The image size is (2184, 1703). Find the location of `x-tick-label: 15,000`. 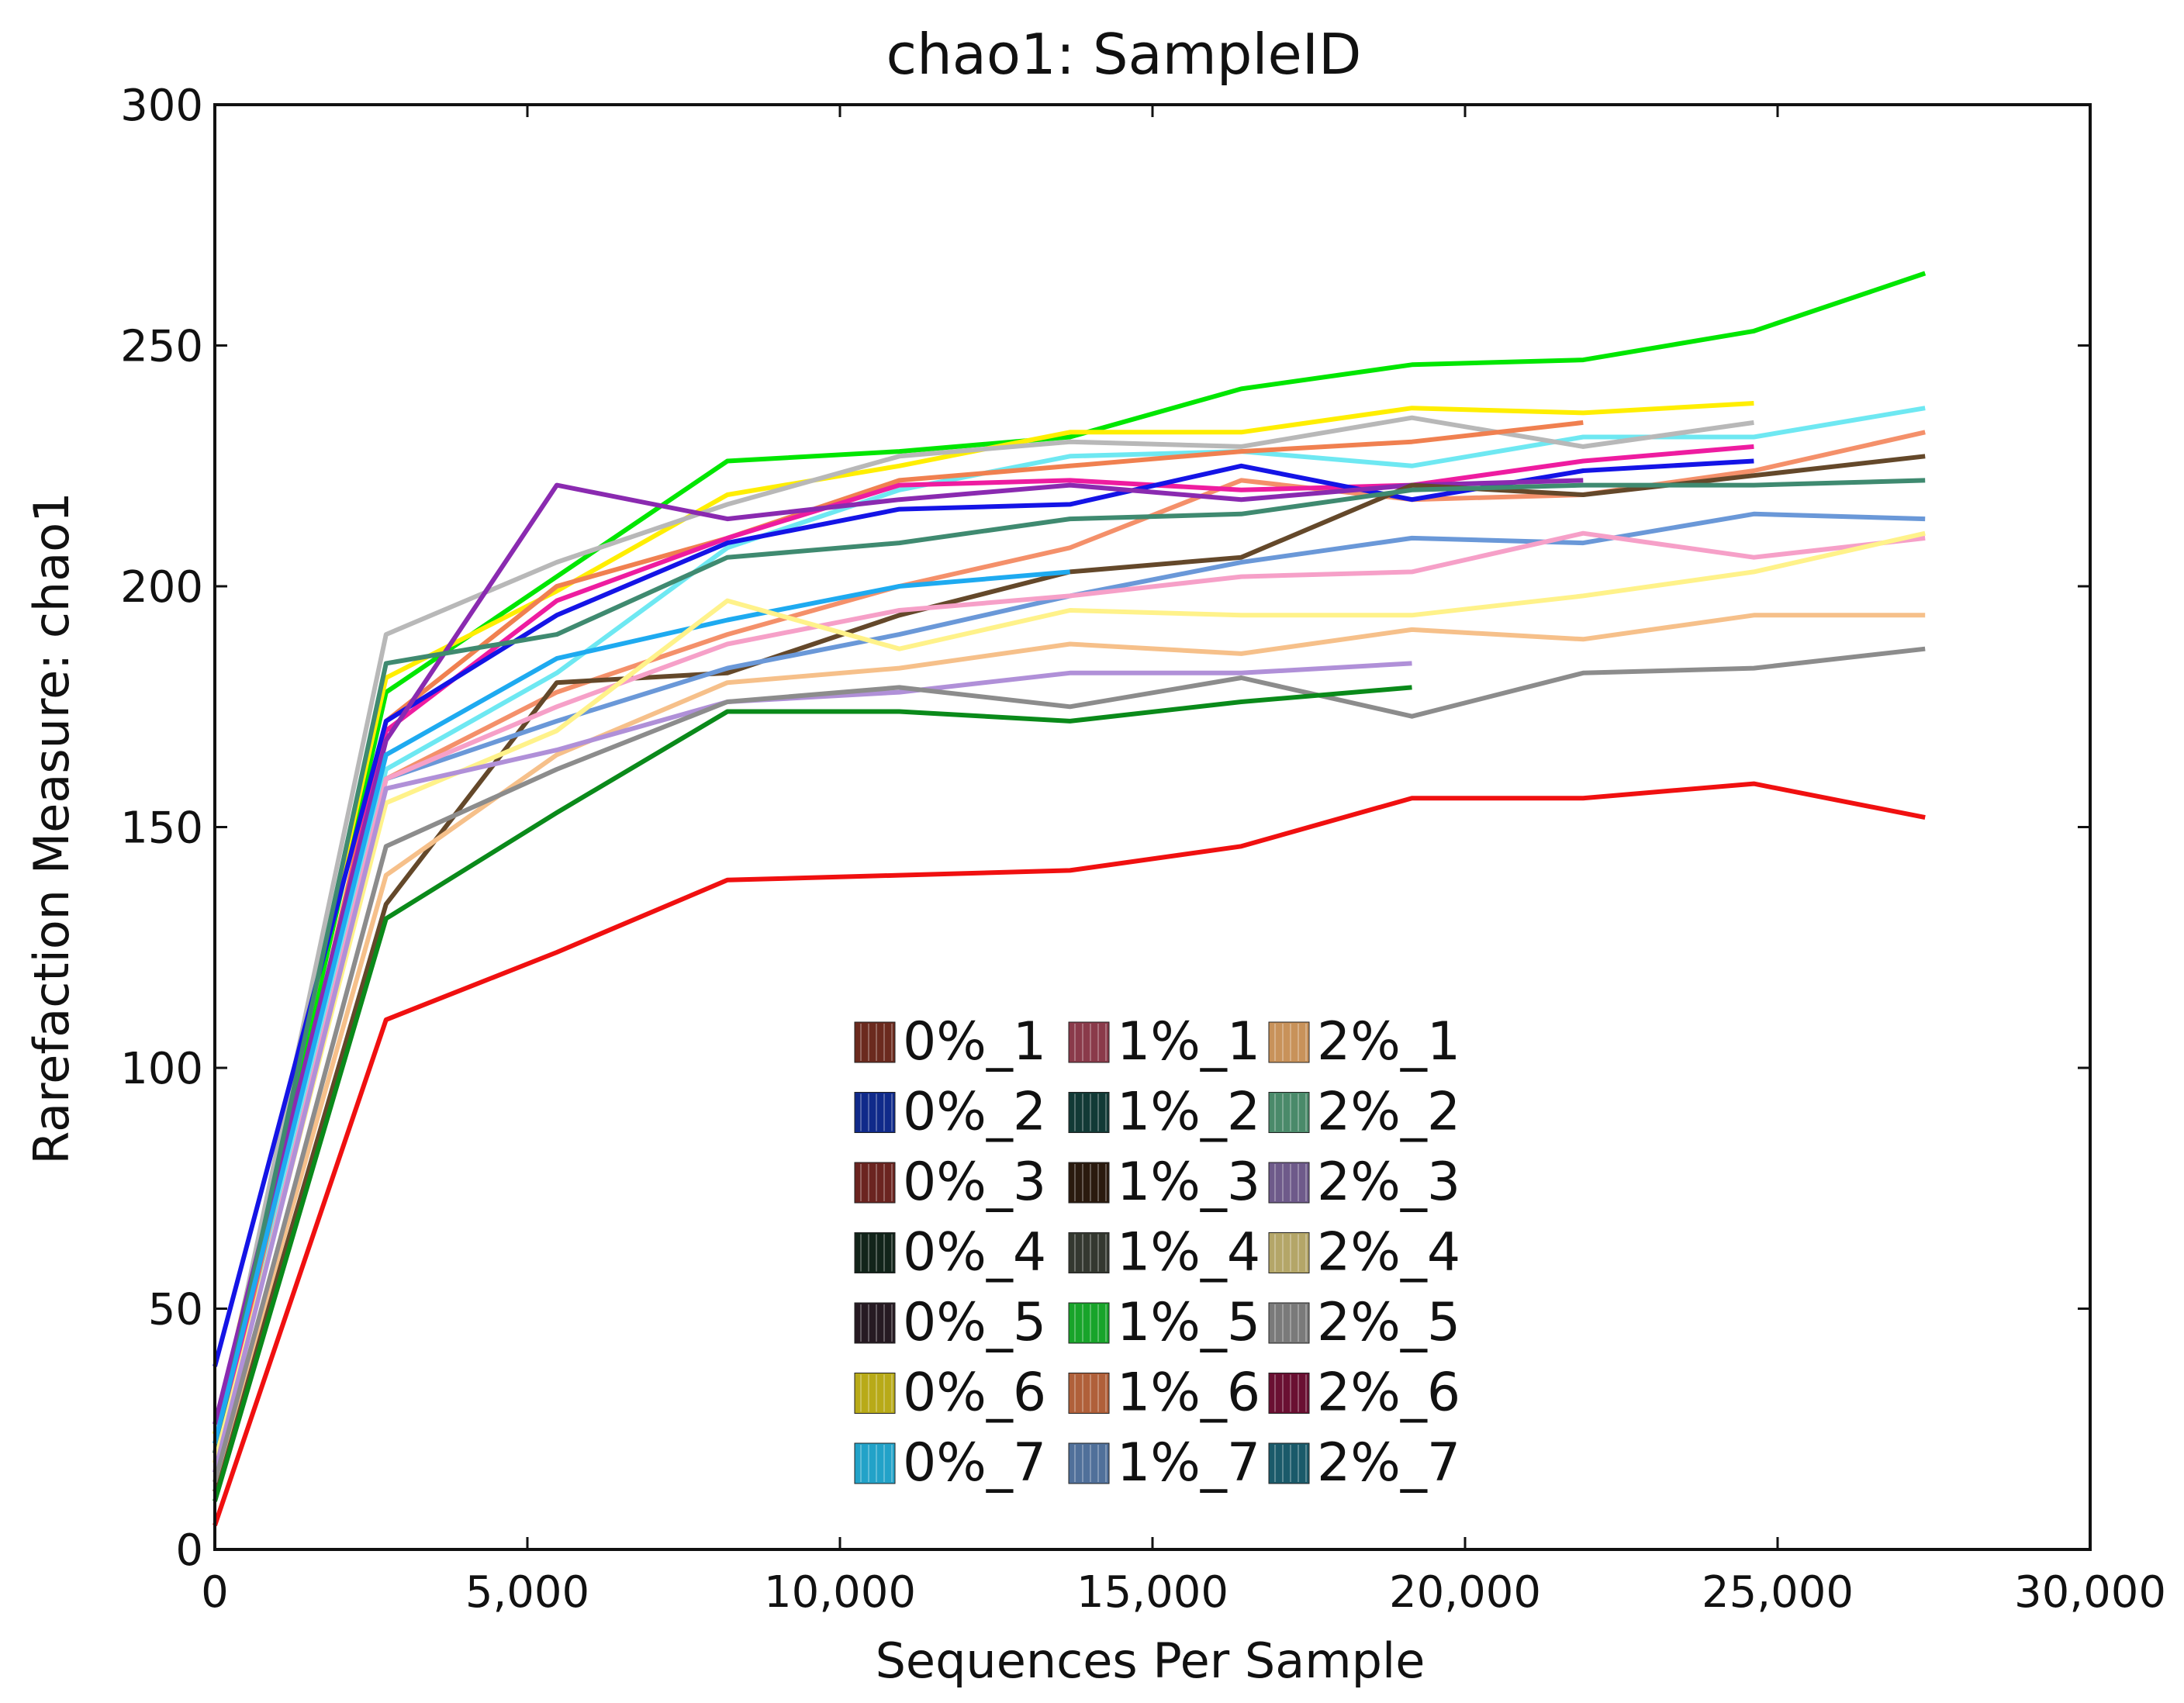

x-tick-label: 15,000 is located at coordinates (1152, 1592).